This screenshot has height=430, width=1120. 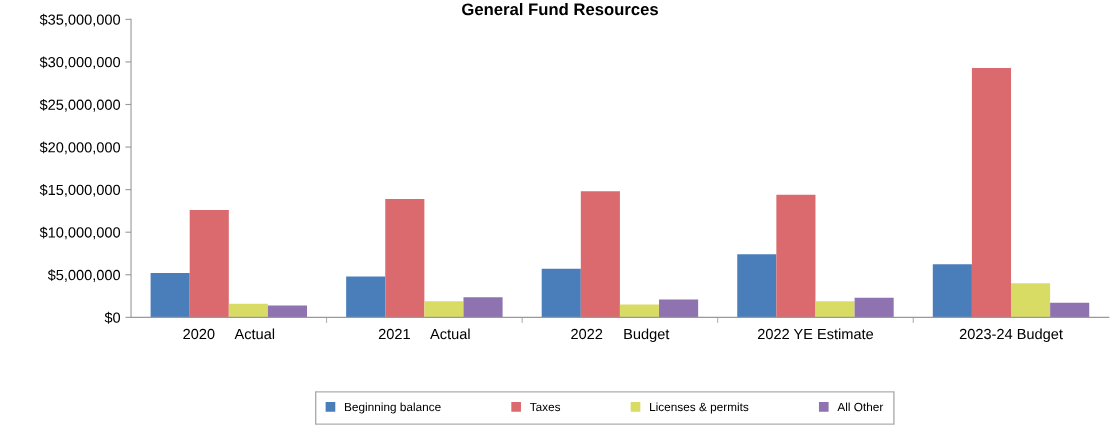 I want to click on legend-label: Beginning balance, so click(x=393, y=408).